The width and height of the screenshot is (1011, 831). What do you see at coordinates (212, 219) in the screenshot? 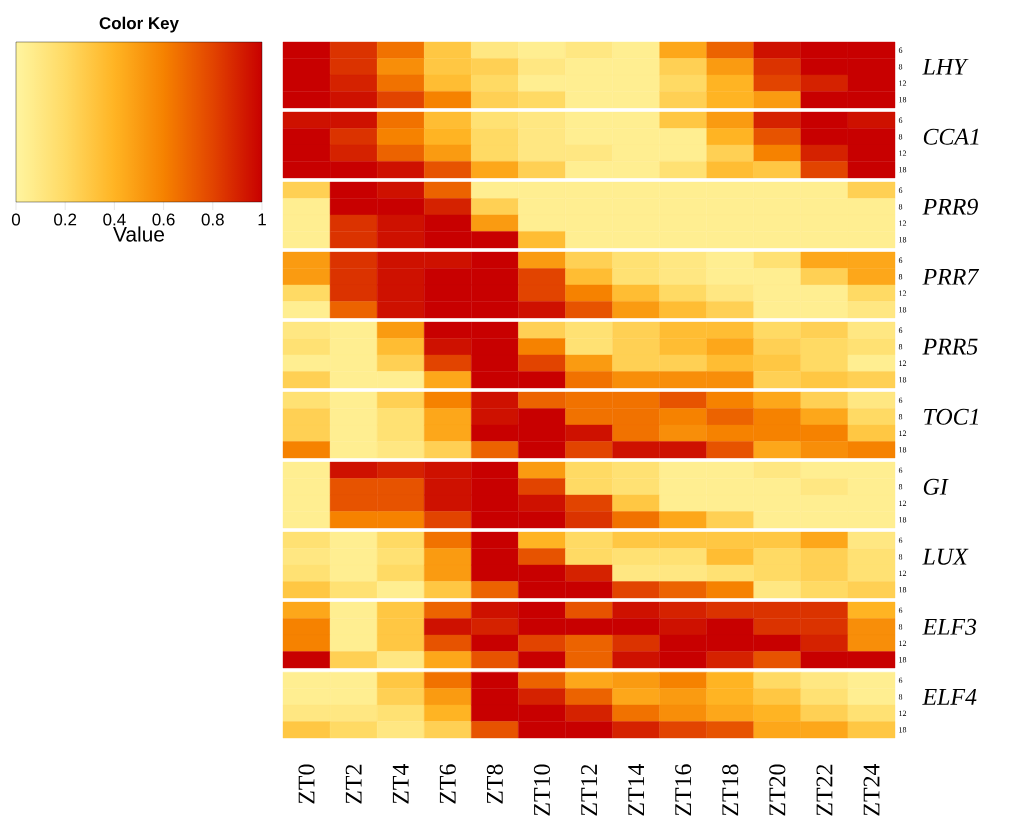
I see `color-bar-label: 0.8` at bounding box center [212, 219].